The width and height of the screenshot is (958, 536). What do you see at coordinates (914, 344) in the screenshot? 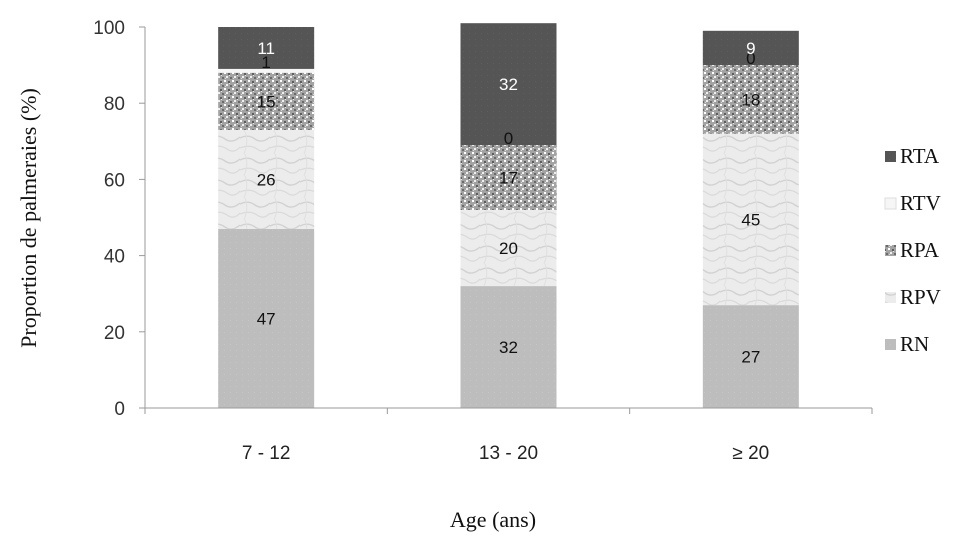
I see `legend-label-rn: RN` at bounding box center [914, 344].